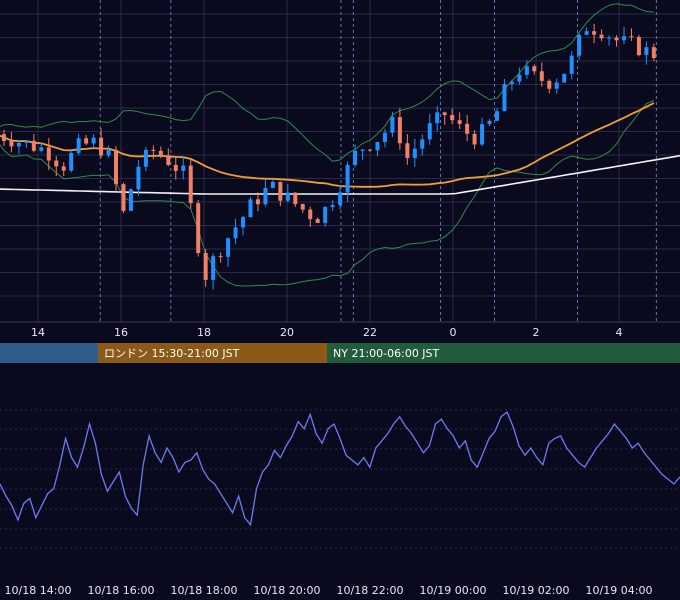 The width and height of the screenshot is (680, 600). I want to click on moving-average, so click(327, 145).